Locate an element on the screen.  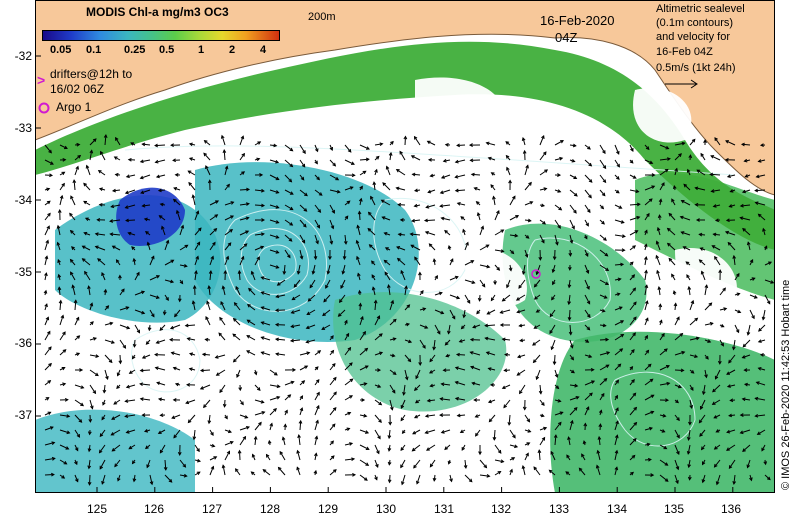
drifters-marker-icon: > is located at coordinates (41, 80).